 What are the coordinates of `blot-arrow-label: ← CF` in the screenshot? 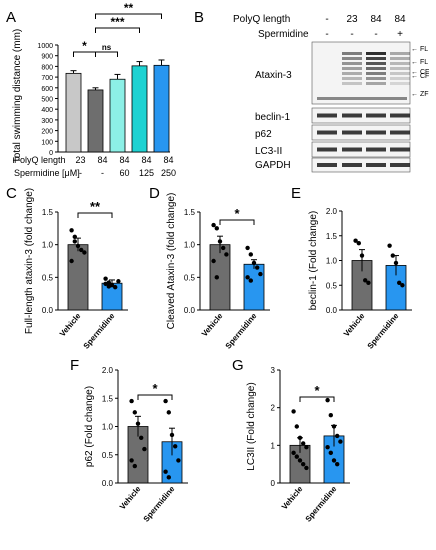 It's located at (420, 76).